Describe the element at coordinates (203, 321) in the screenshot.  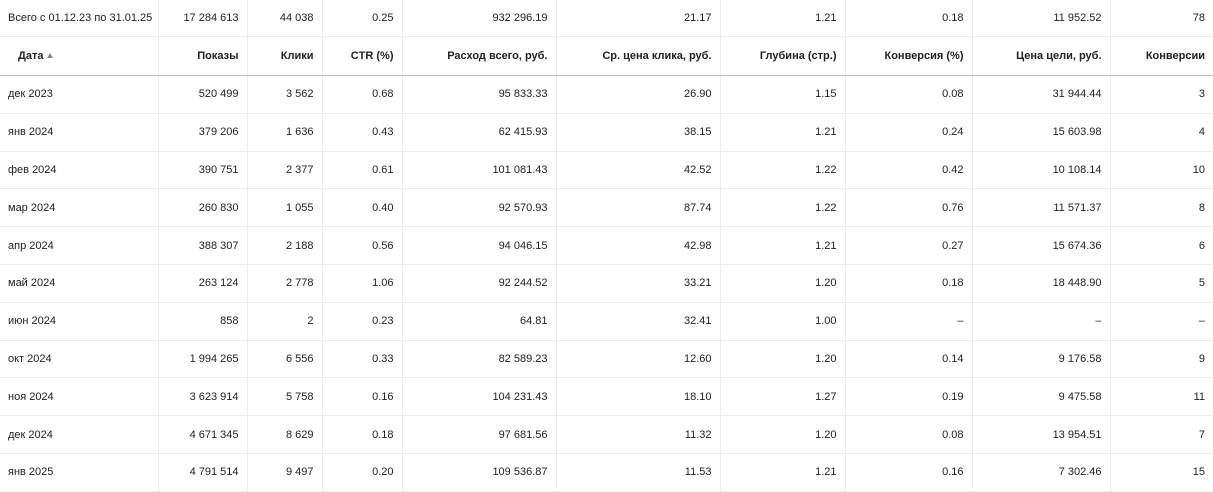
I see `metric-cell: 858` at that location.